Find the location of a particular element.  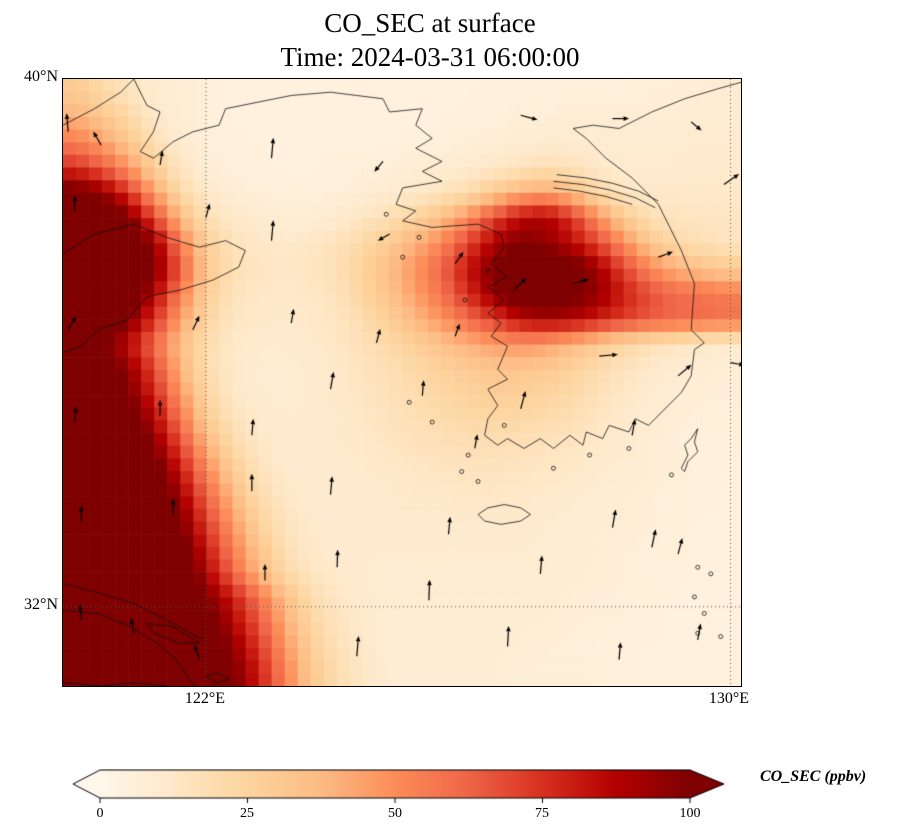

colorbar-tick-50: 50 is located at coordinates (395, 813).